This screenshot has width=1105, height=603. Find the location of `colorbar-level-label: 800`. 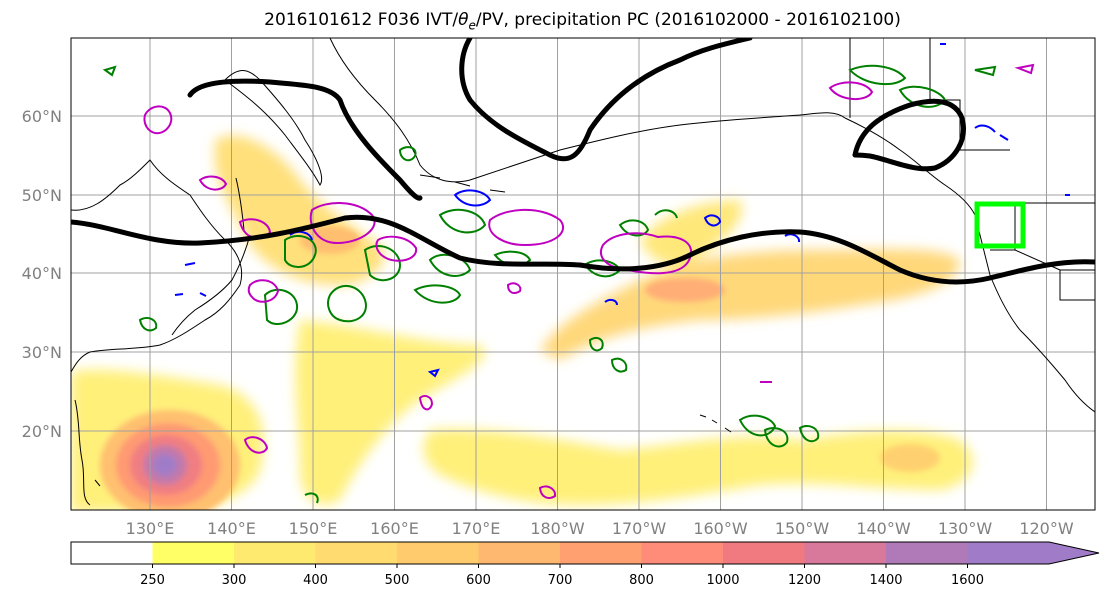

colorbar-level-label: 800 is located at coordinates (641, 580).